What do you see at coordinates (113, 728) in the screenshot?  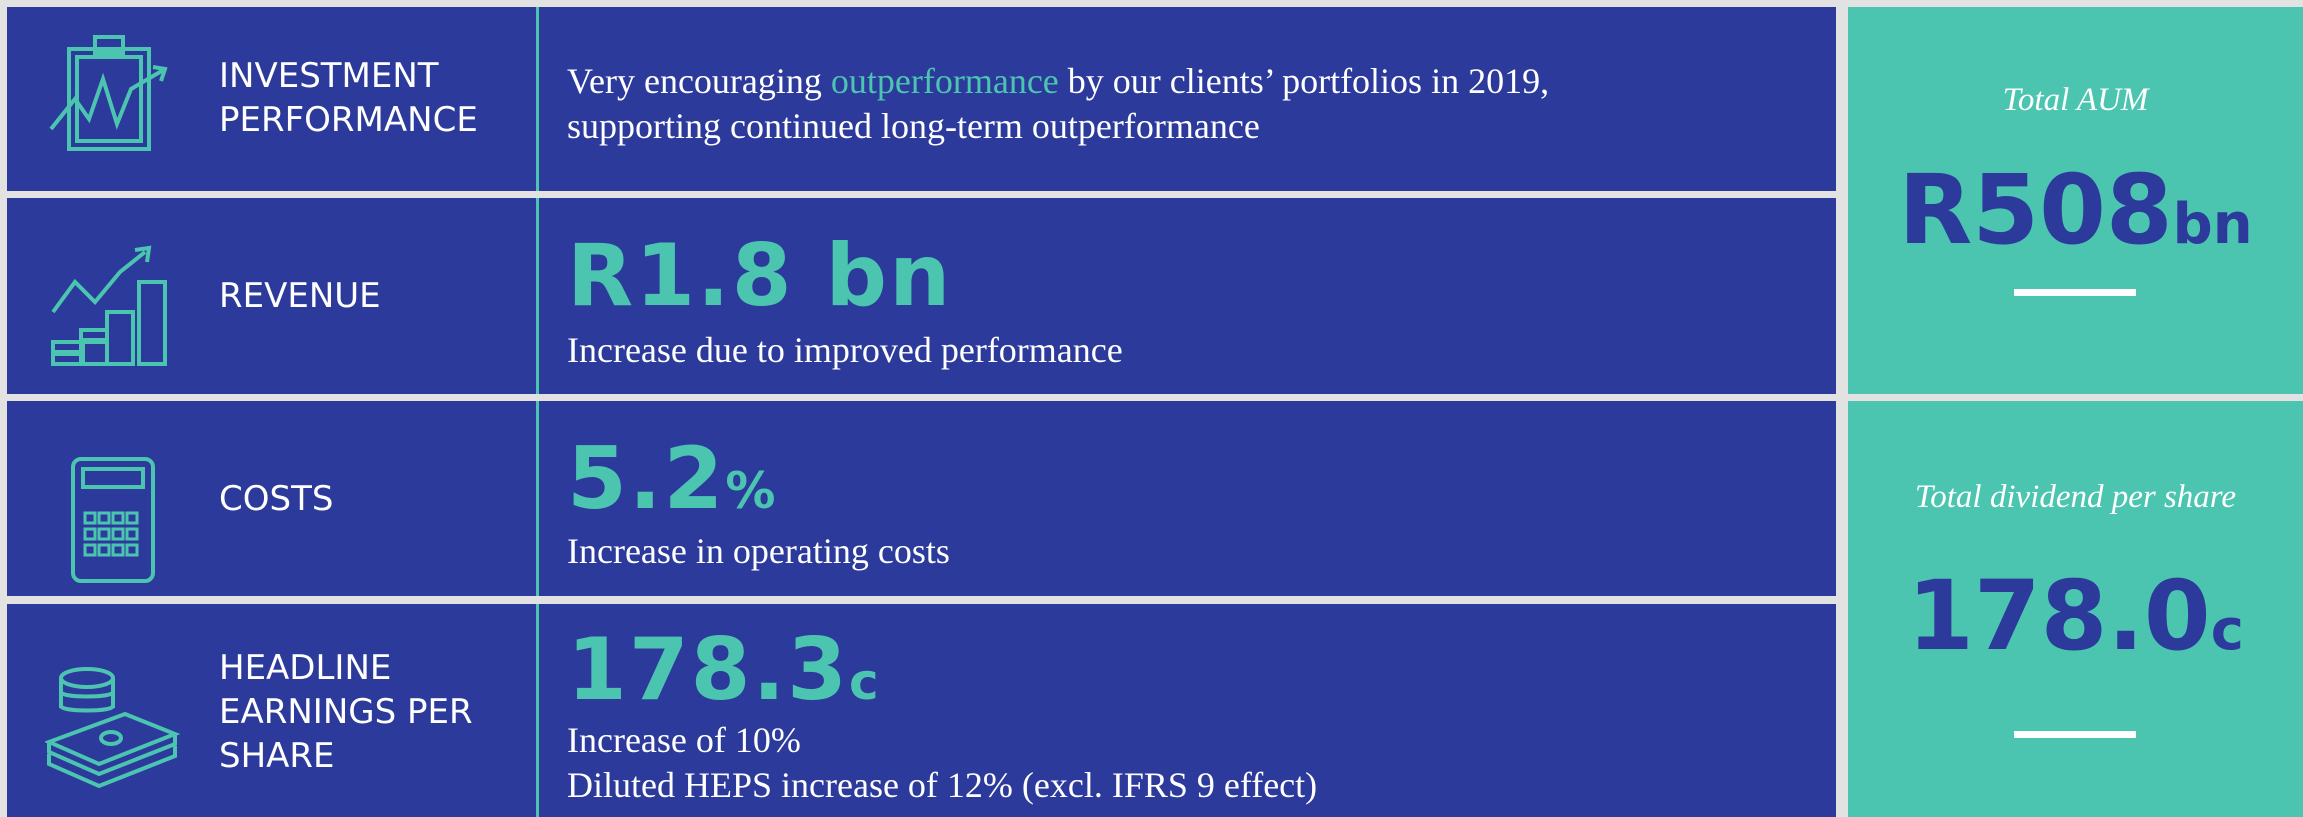 I see `icon-money` at bounding box center [113, 728].